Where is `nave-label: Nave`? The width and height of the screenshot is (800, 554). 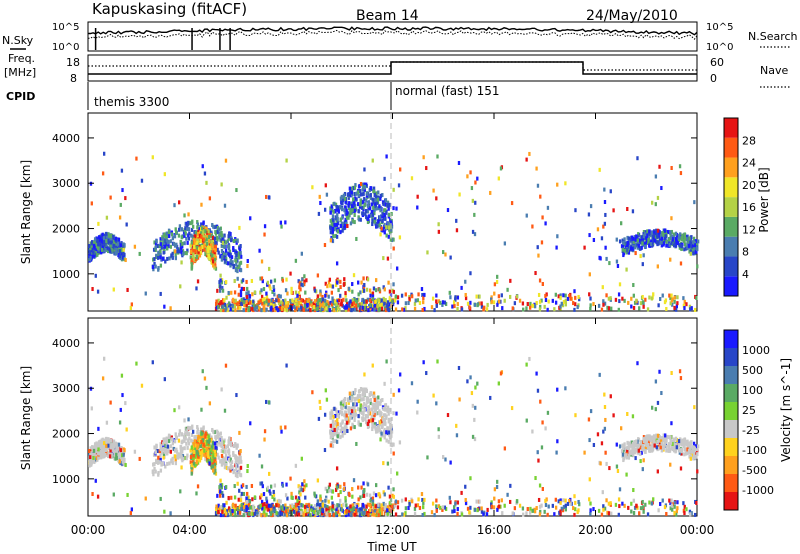
nave-label: Nave is located at coordinates (774, 70).